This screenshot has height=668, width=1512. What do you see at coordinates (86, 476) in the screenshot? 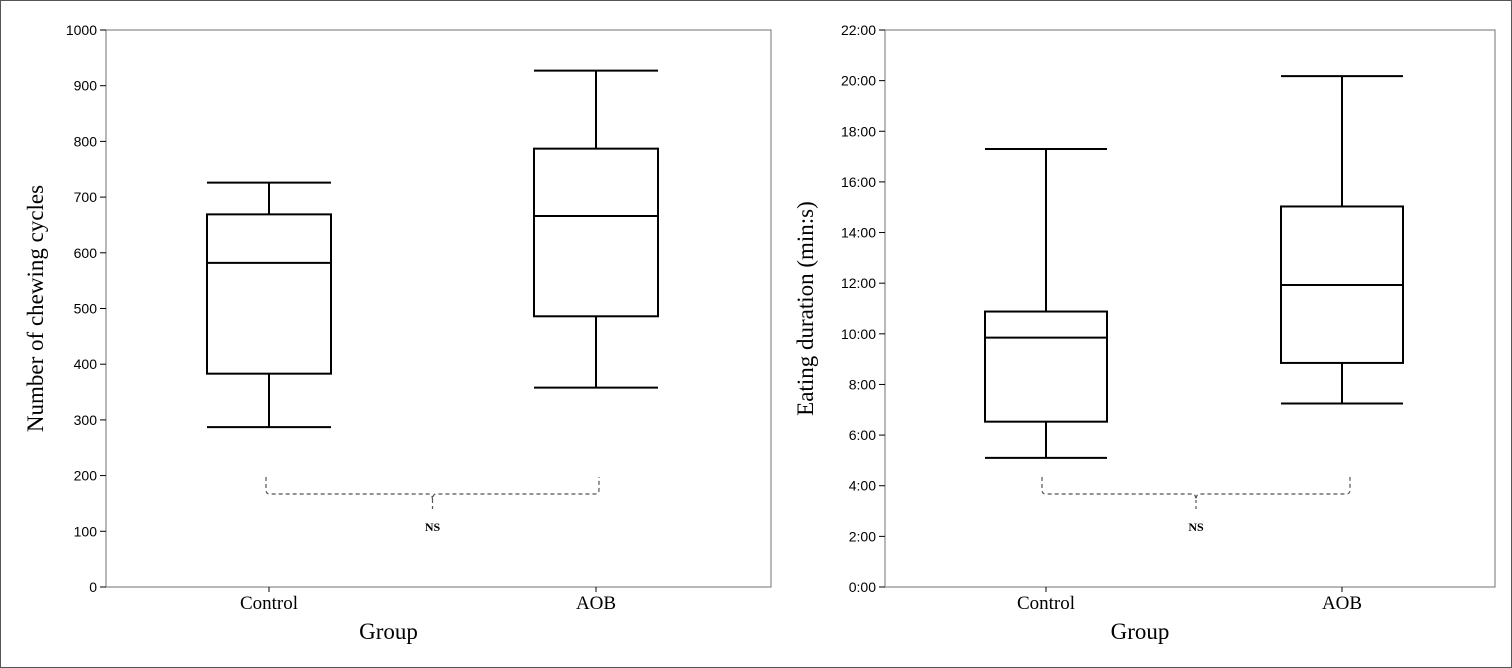
I see `y-tick-label: 200` at bounding box center [86, 476].